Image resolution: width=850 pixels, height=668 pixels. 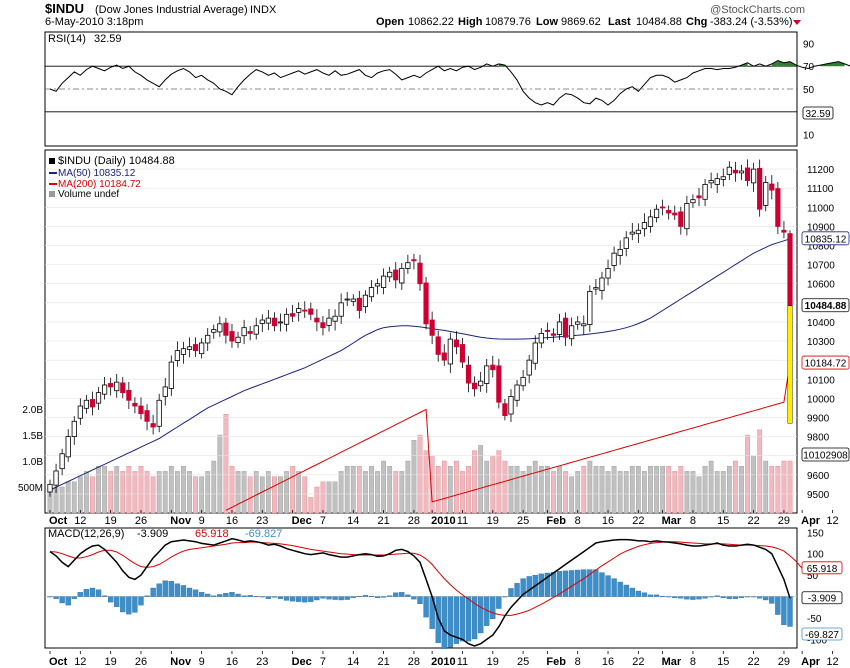 What do you see at coordinates (815, 533) in the screenshot?
I see `macd-tick-label: 150` at bounding box center [815, 533].